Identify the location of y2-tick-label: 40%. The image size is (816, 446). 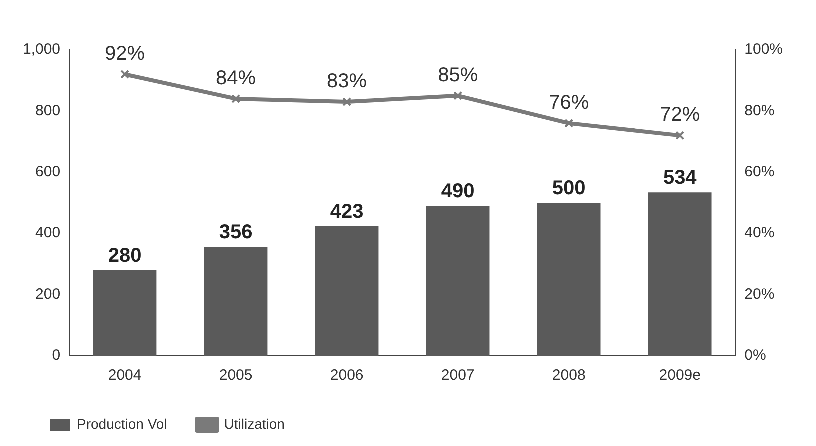
(759, 233).